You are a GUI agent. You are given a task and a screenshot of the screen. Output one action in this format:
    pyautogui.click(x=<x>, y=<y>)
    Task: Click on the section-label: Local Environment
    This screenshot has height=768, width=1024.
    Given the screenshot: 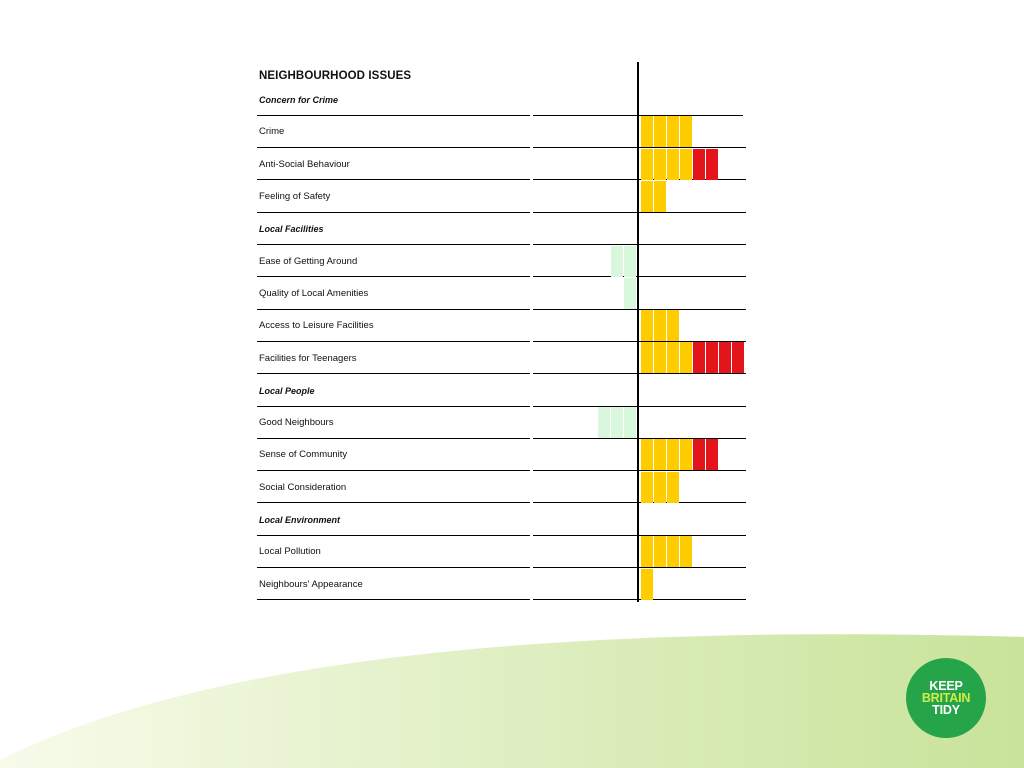 What is the action you would take?
    pyautogui.click(x=300, y=520)
    